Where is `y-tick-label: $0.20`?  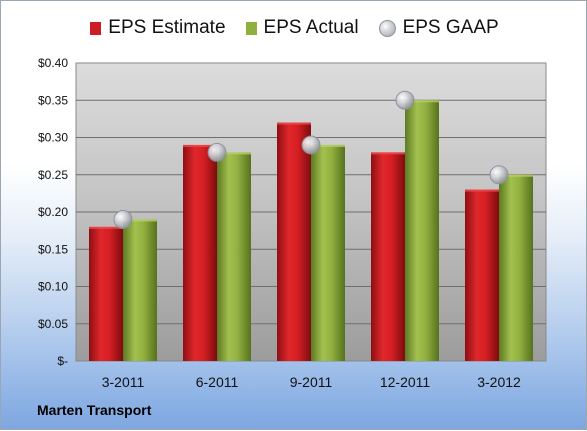
y-tick-label: $0.20 is located at coordinates (53, 212).